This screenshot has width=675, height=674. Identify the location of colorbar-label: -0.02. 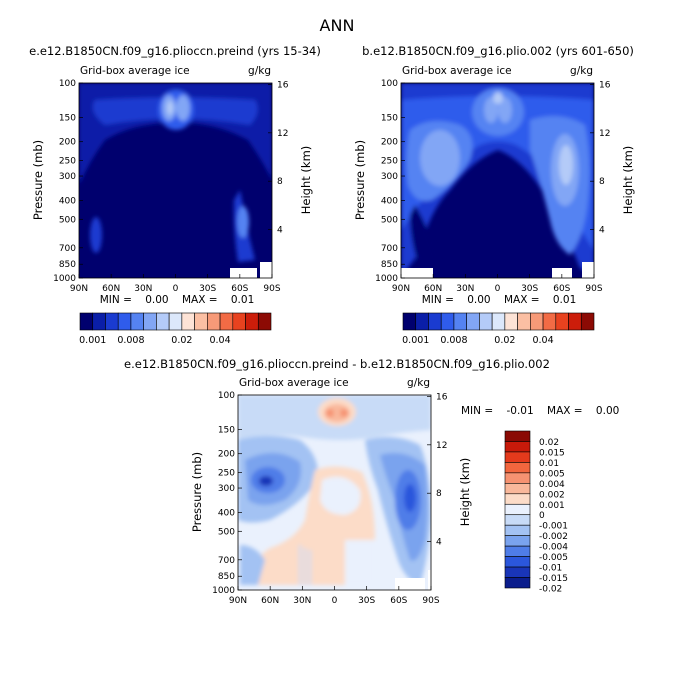
(550, 590).